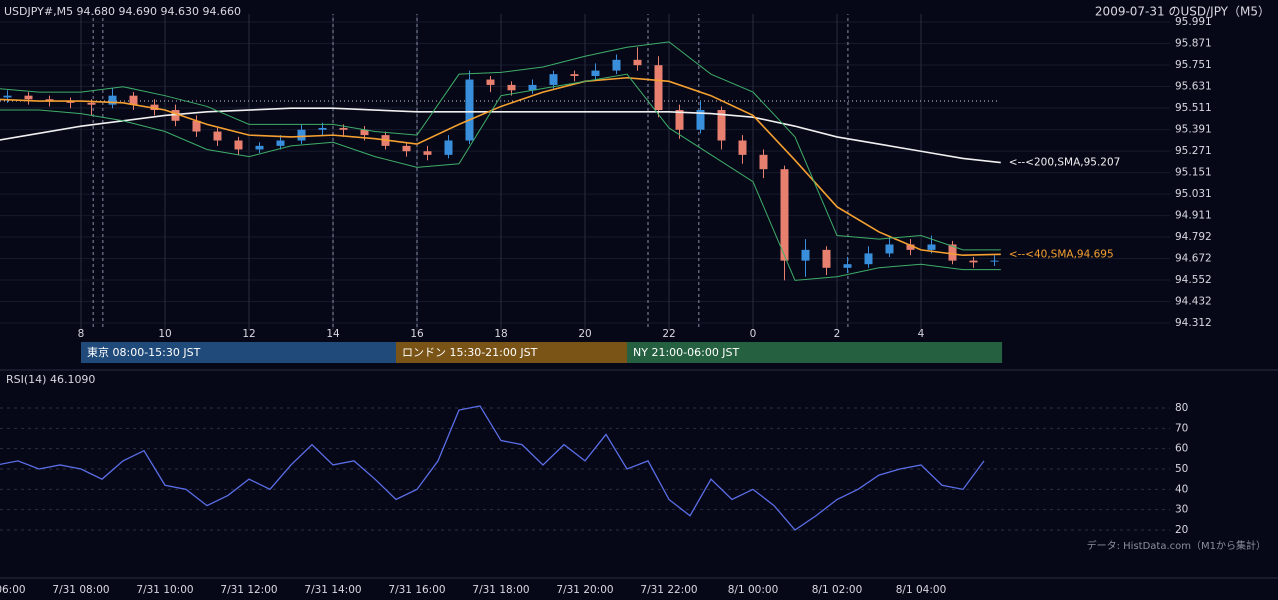 This screenshot has width=1278, height=600. What do you see at coordinates (1182, 12) in the screenshot?
I see `chart-subtitle: 2009-07-31 のUSD/JPY（M5）` at bounding box center [1182, 12].